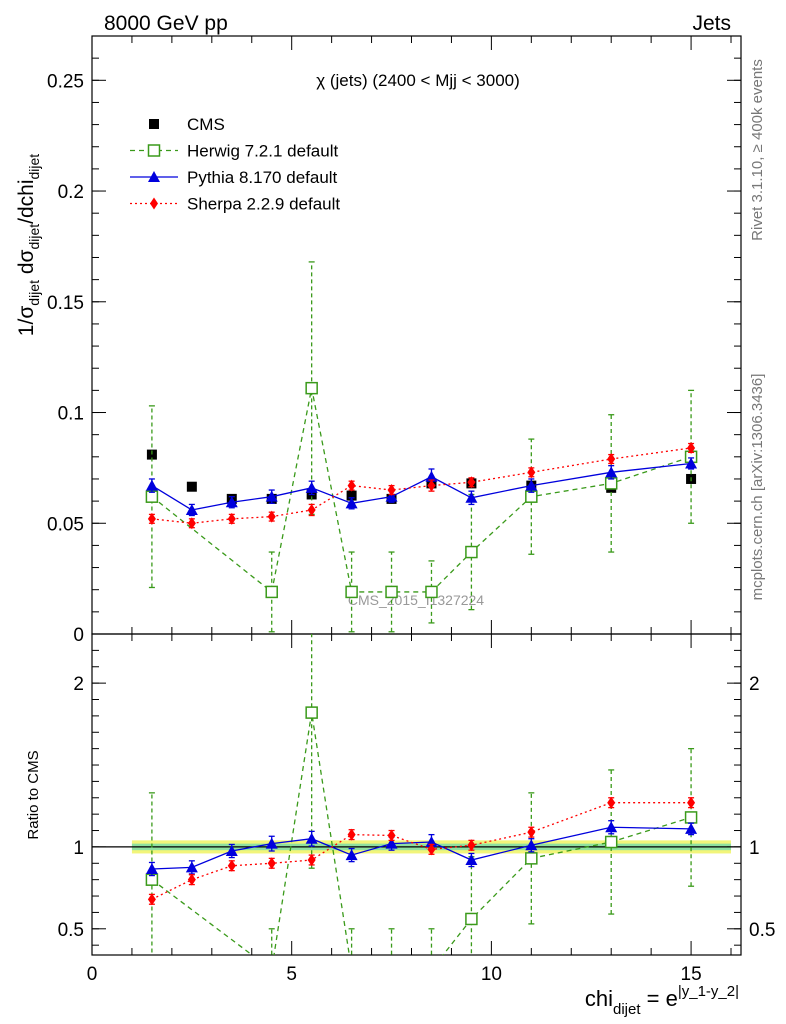 This screenshot has height=1024, width=786. Describe the element at coordinates (154, 124) in the screenshot. I see `legend-cms-marker` at that location.